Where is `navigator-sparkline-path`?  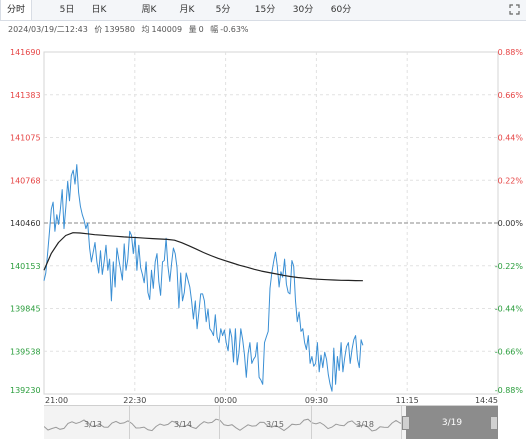
navigator-sparkline-path is located at coordinates (224, 425).